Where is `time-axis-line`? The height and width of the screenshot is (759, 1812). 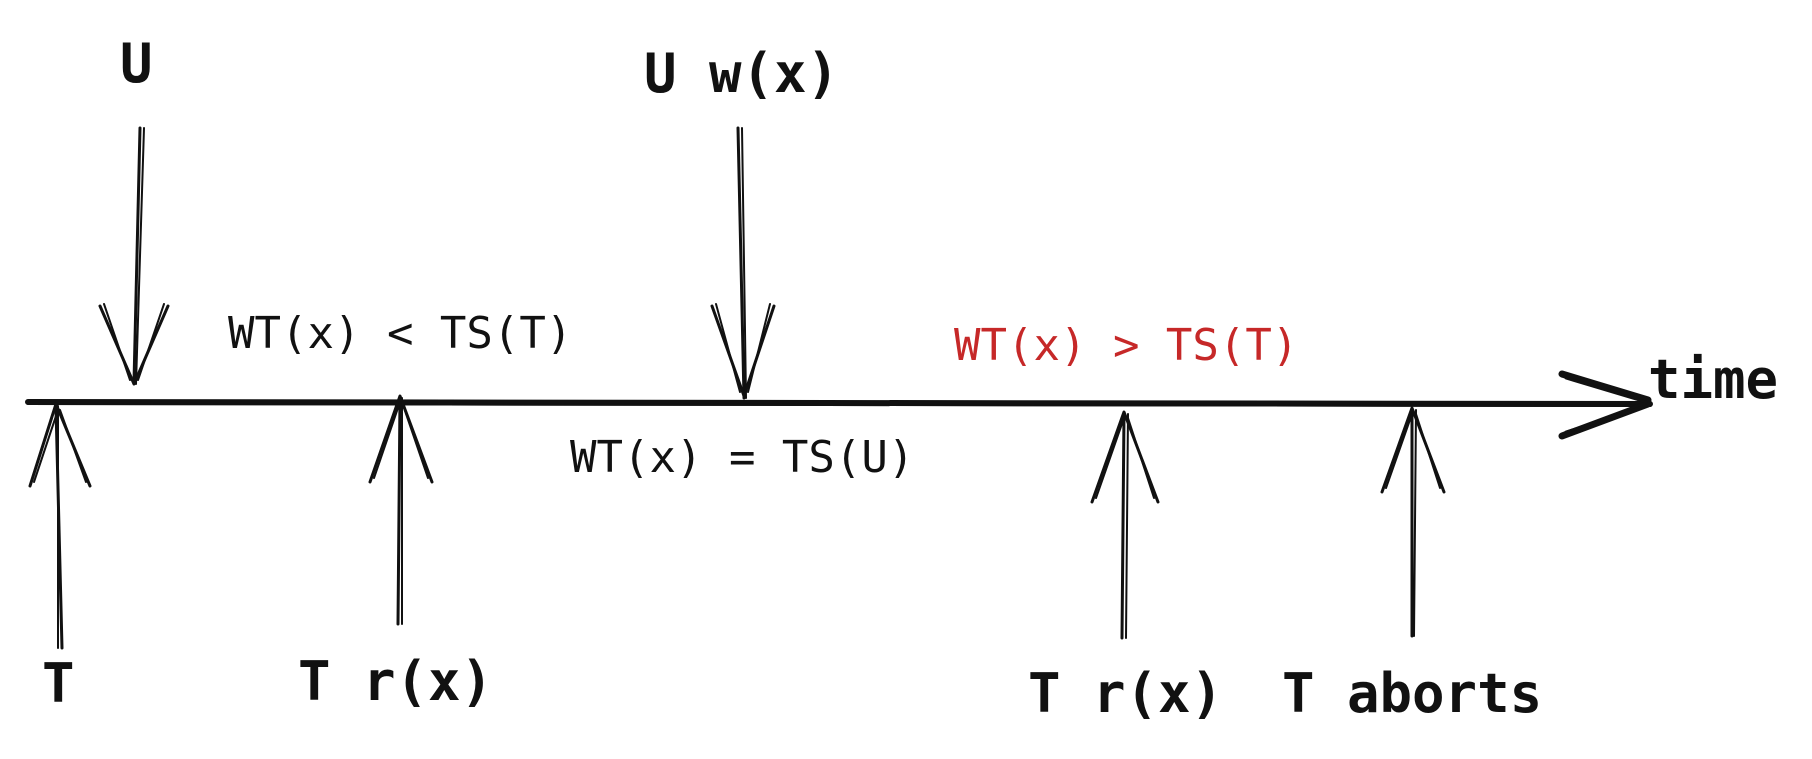 time-axis-line is located at coordinates (839, 403).